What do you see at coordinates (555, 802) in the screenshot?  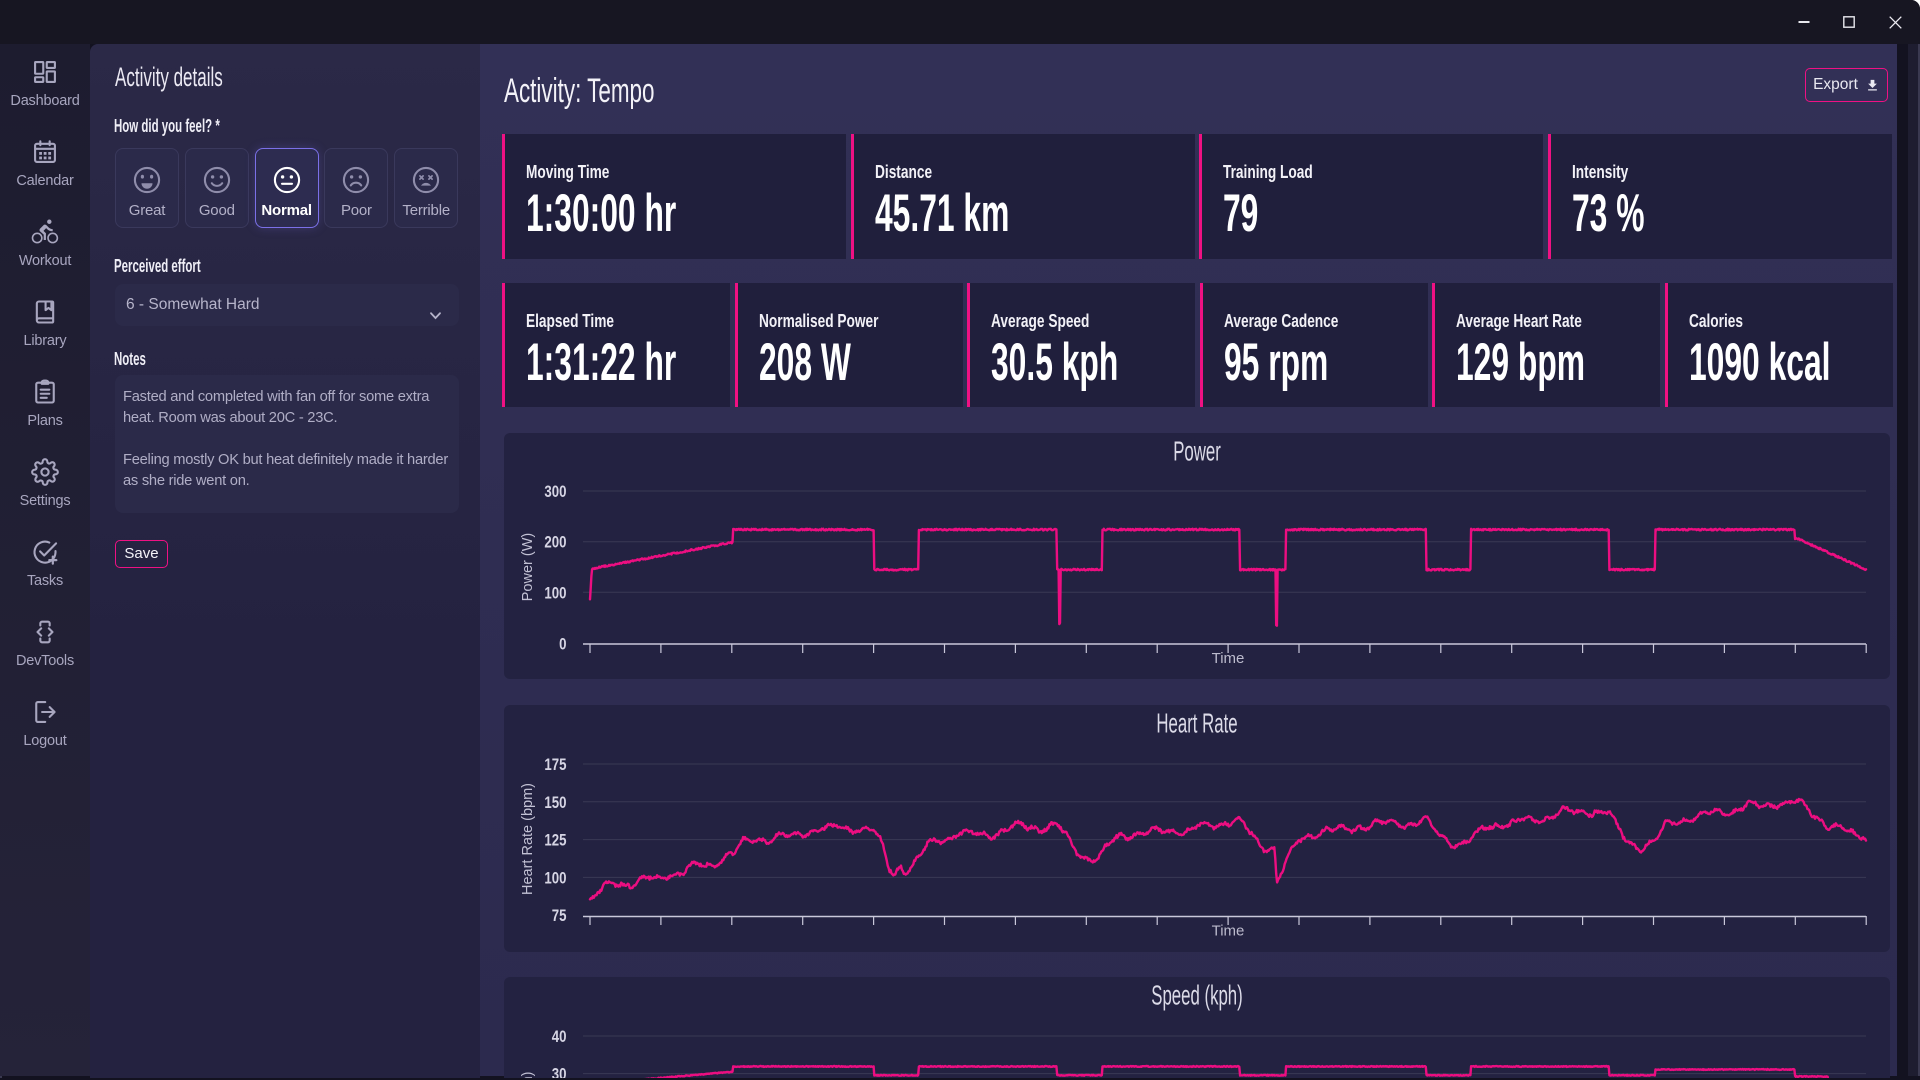 I see `svg-text: 150` at bounding box center [555, 802].